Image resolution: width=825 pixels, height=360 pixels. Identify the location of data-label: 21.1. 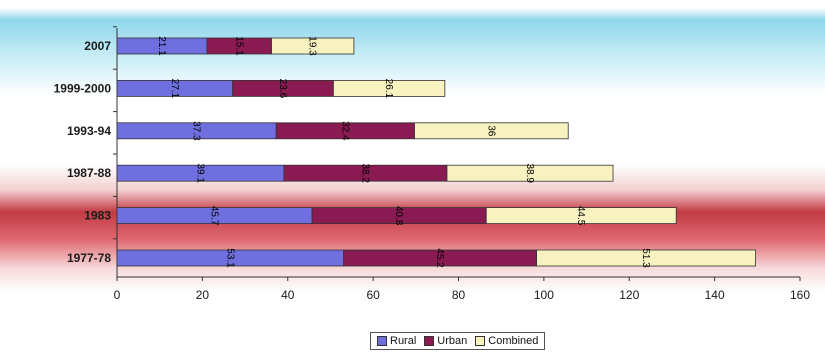
(161, 46).